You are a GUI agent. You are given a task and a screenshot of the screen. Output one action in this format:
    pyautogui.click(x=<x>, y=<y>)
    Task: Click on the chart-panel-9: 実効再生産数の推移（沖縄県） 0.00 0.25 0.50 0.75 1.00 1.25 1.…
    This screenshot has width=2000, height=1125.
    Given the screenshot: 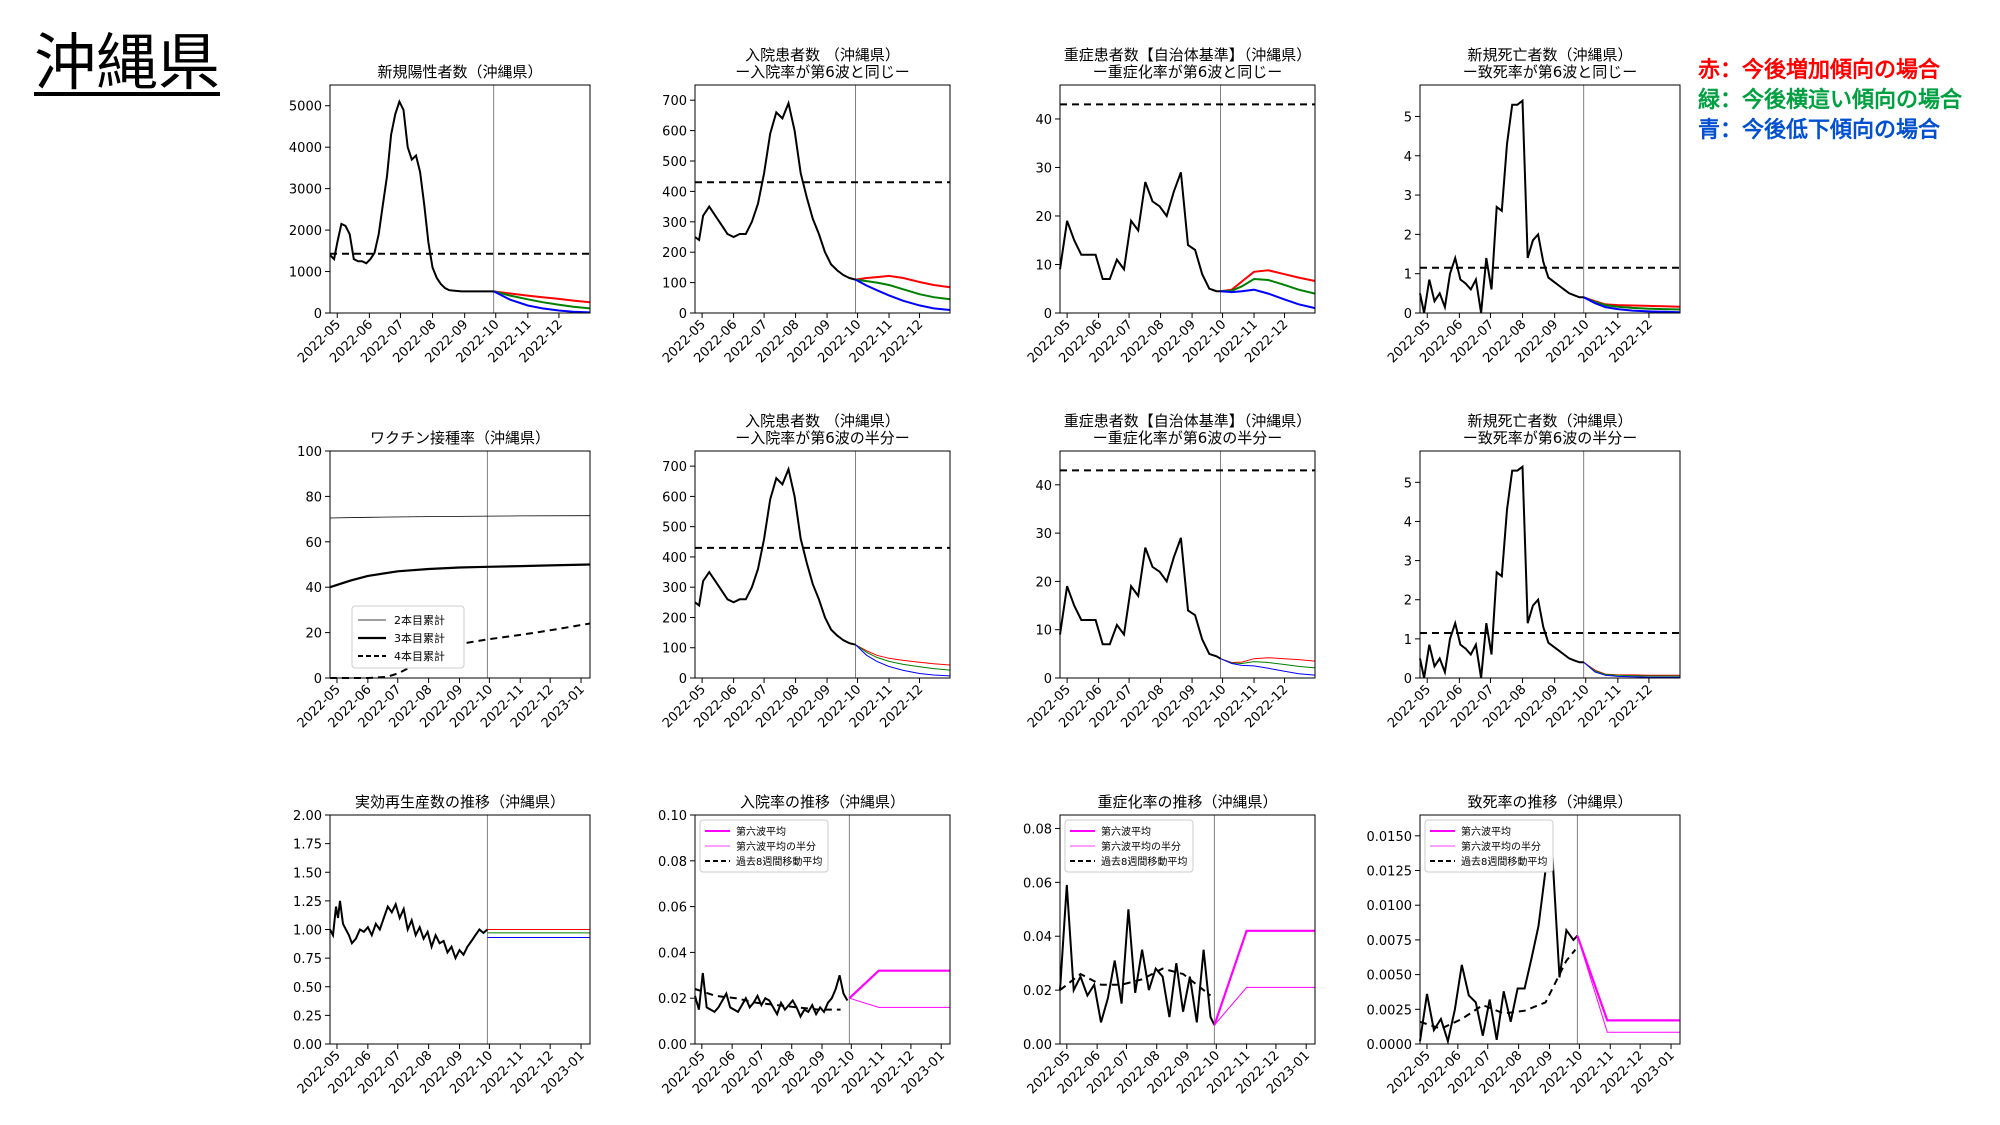 What is the action you would take?
    pyautogui.click(x=442, y=945)
    